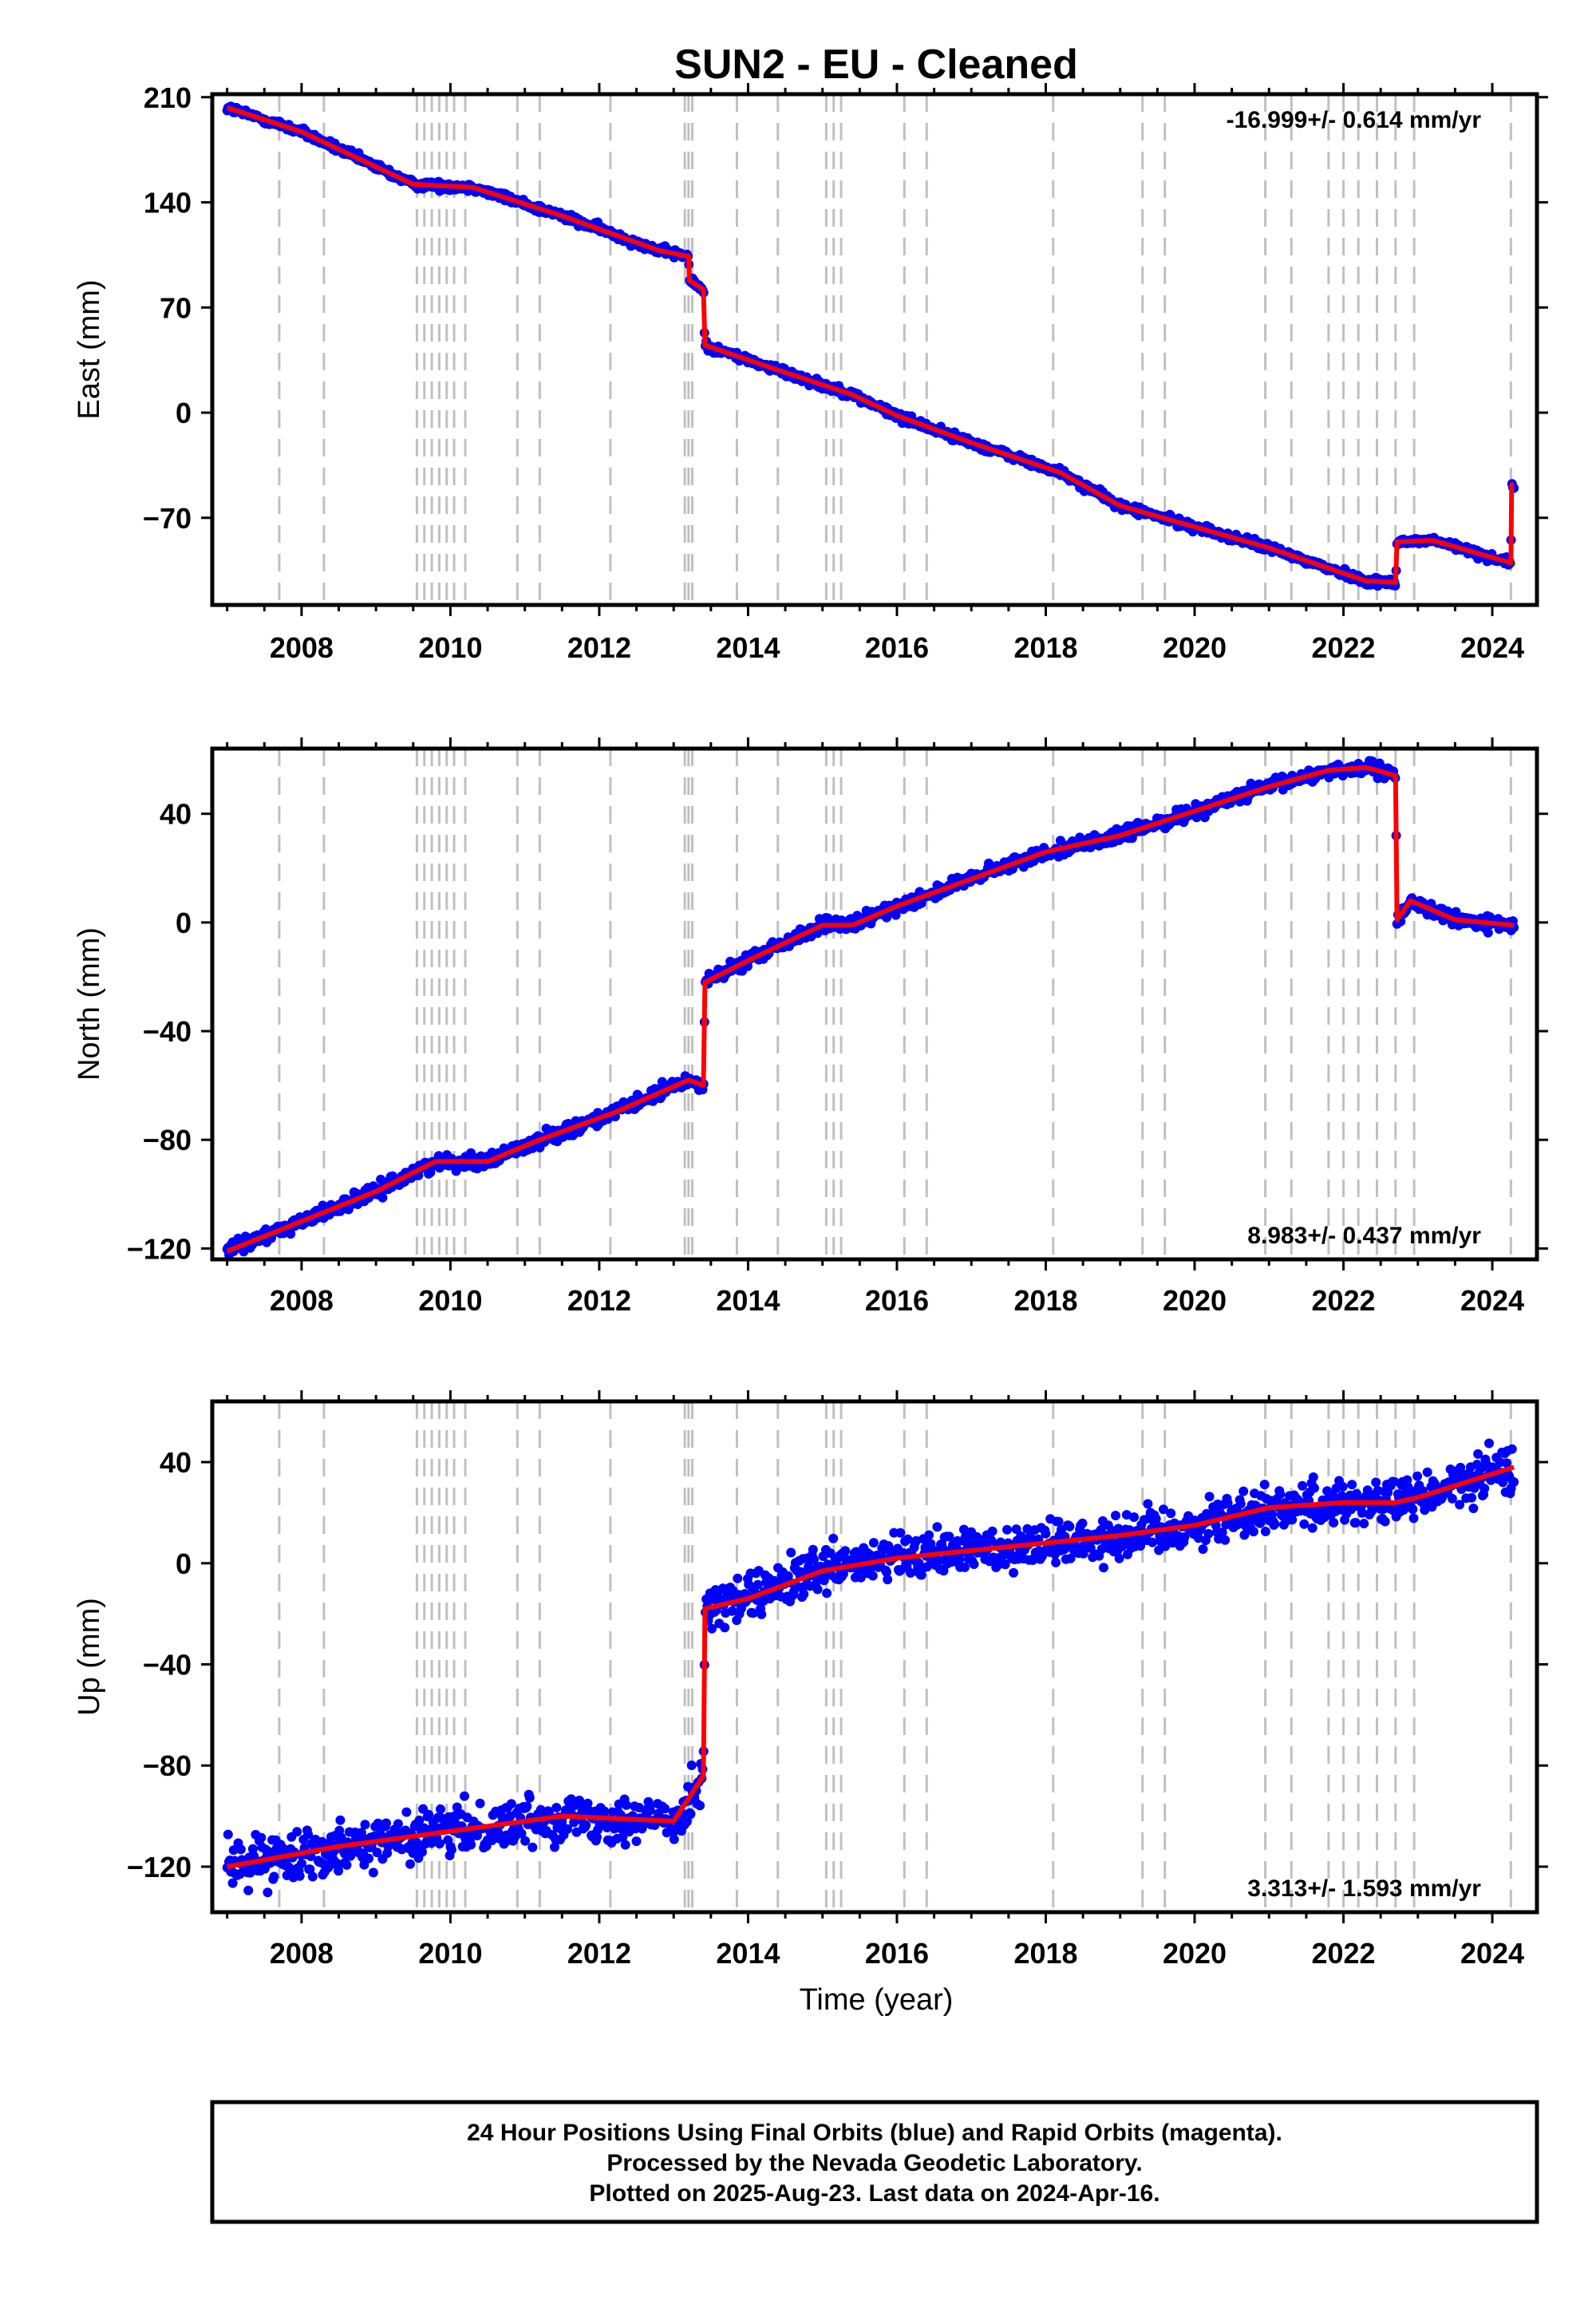 Image resolution: width=1596 pixels, height=2316 pixels. Describe the element at coordinates (748, 1953) in the screenshot. I see `x-tick-label: 2014` at that location.